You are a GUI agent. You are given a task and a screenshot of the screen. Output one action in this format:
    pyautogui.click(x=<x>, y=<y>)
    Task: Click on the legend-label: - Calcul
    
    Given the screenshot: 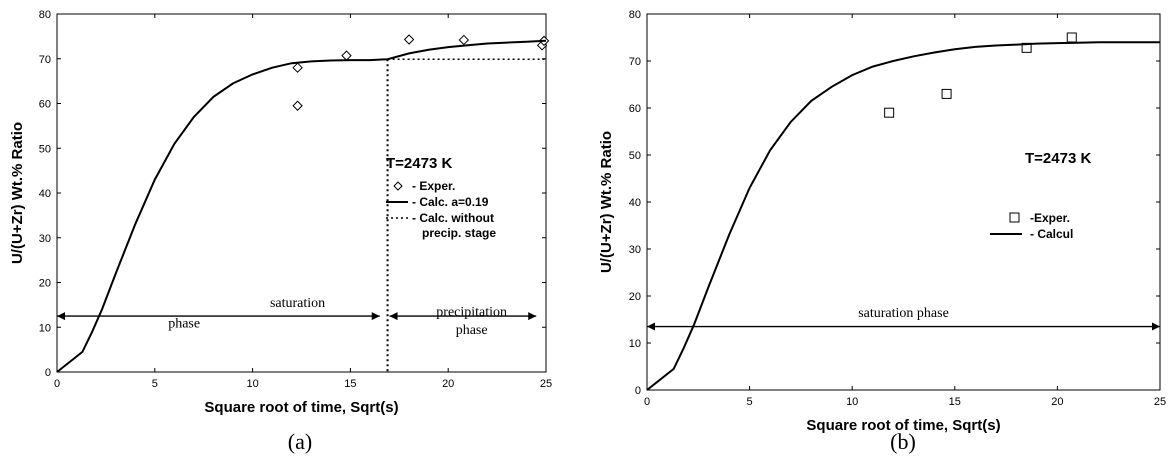 What is the action you would take?
    pyautogui.click(x=1051, y=234)
    